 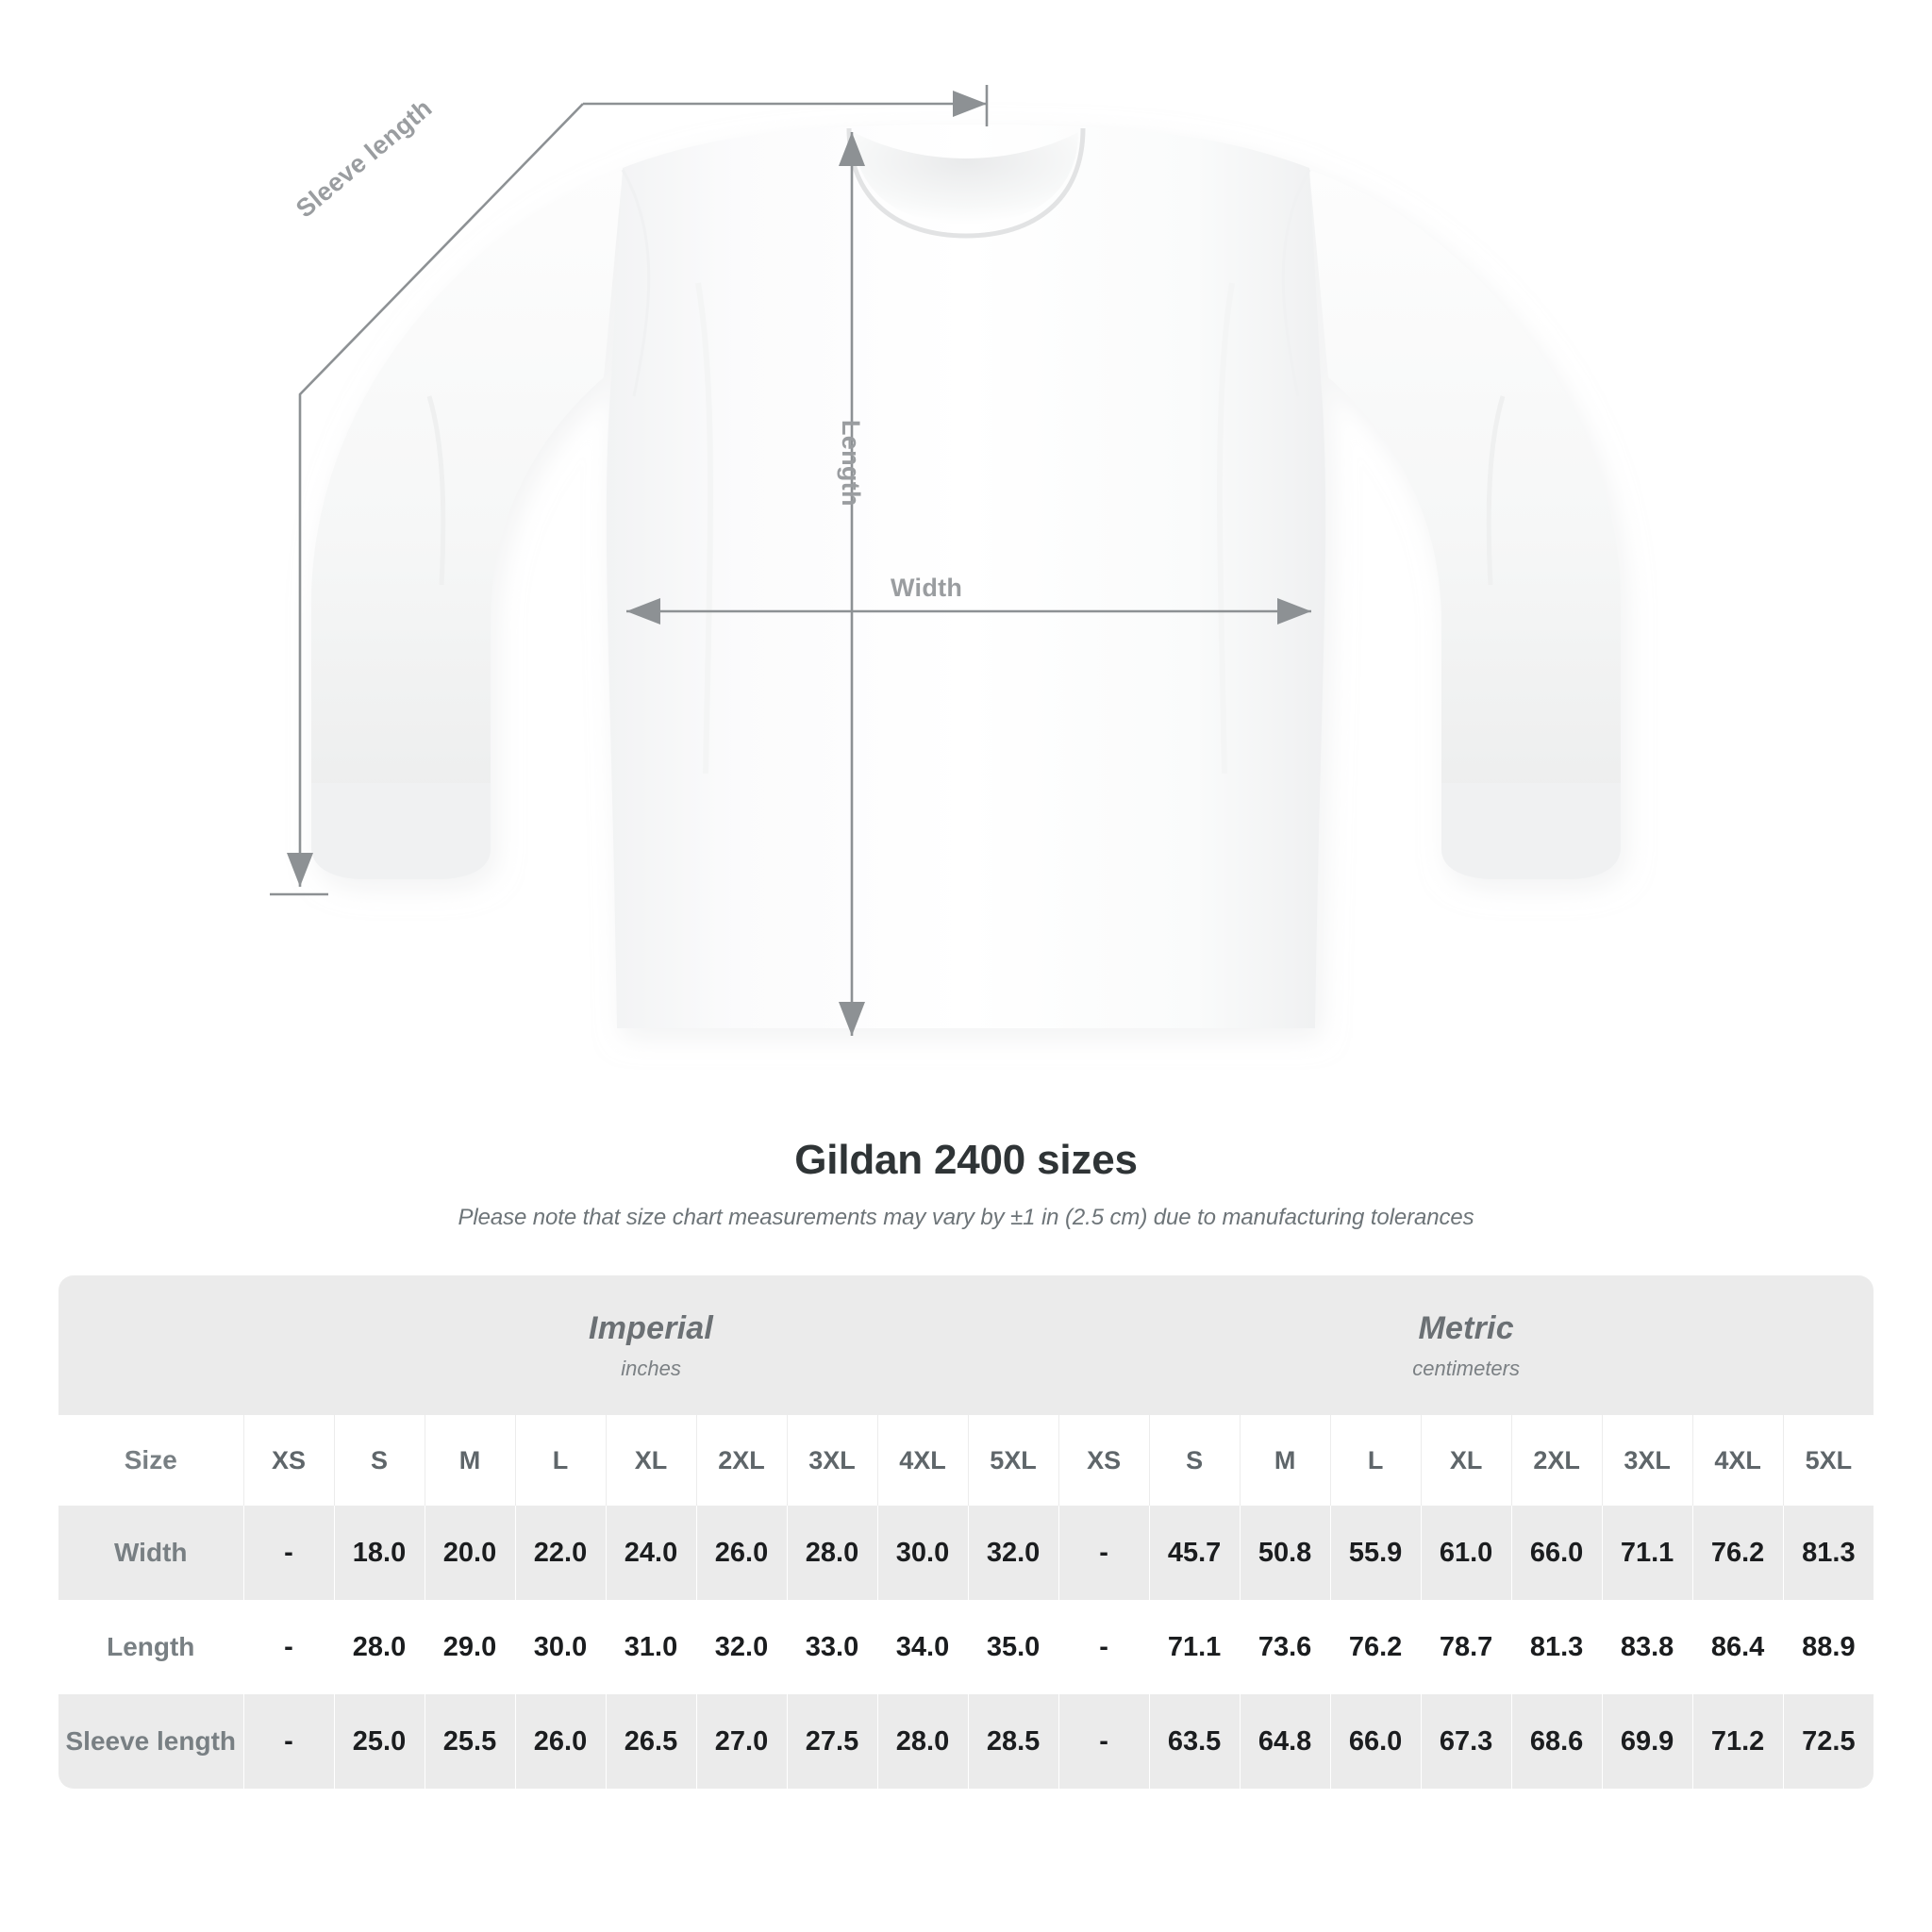 I want to click on cell-width-imperial-2xl: 26.0, so click(x=742, y=1553).